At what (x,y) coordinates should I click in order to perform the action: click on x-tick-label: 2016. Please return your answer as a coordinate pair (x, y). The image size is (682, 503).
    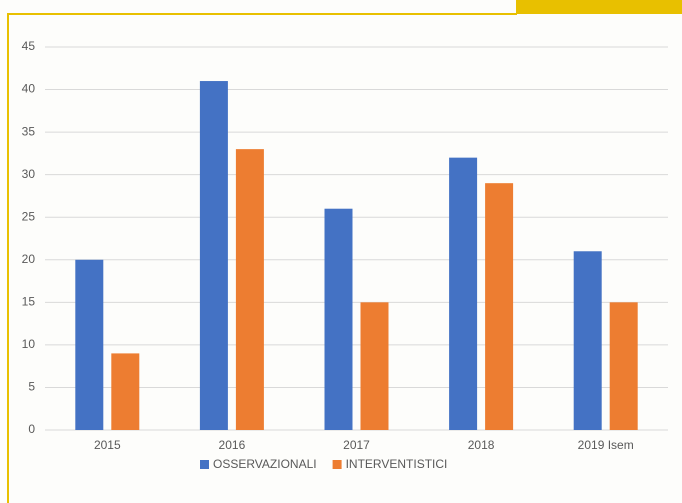
    Looking at the image, I should click on (232, 445).